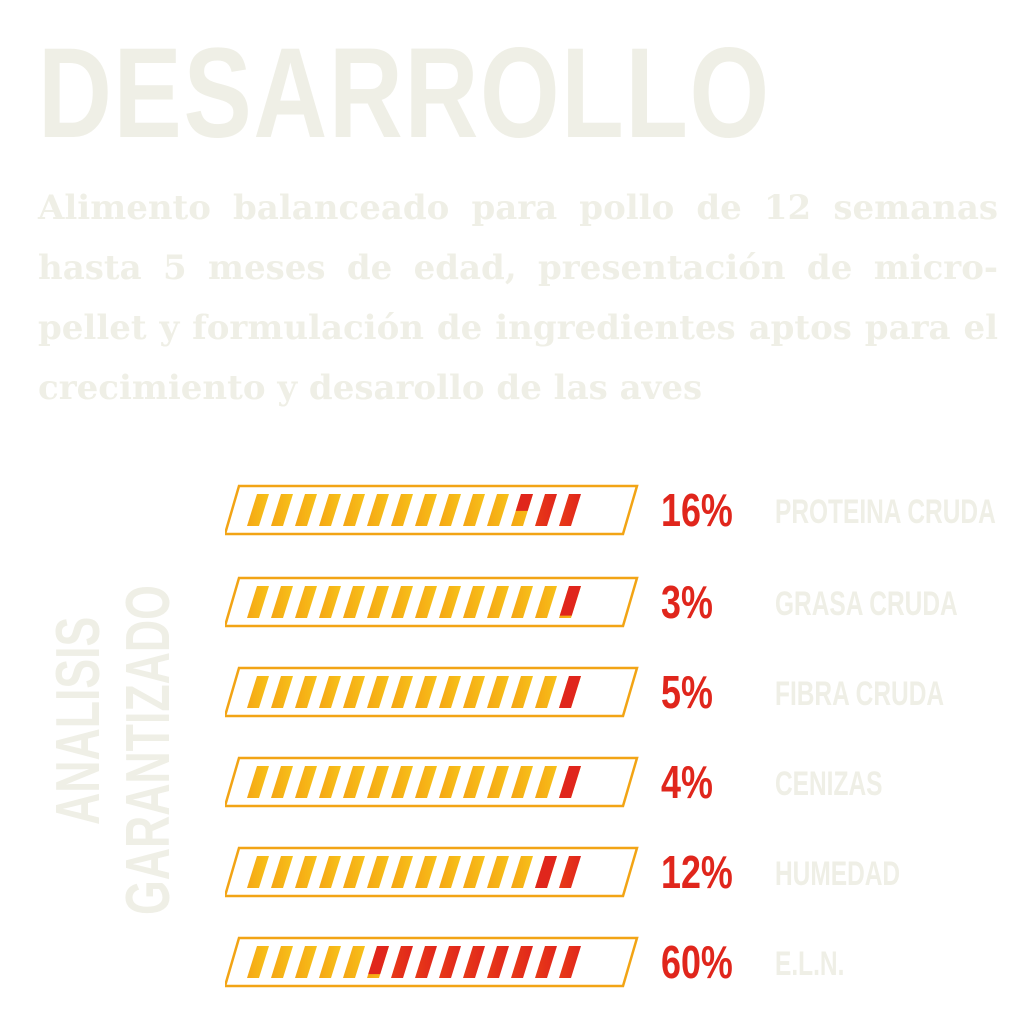 This screenshot has height=1024, width=1024. I want to click on analysis-vertical-heading: ANALISIS GARANTIZADO, so click(119, 735).